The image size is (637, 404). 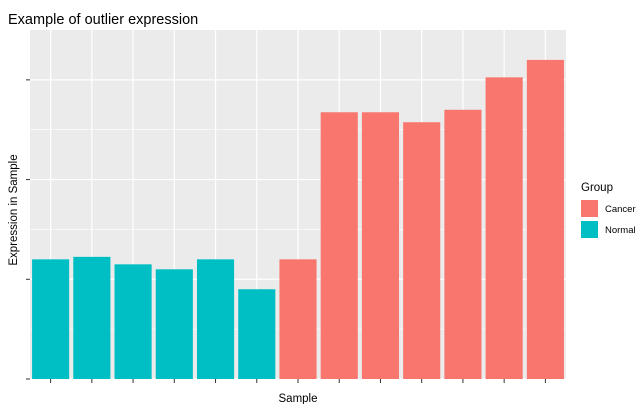 What do you see at coordinates (589, 208) in the screenshot?
I see `legend-swatch-cancer` at bounding box center [589, 208].